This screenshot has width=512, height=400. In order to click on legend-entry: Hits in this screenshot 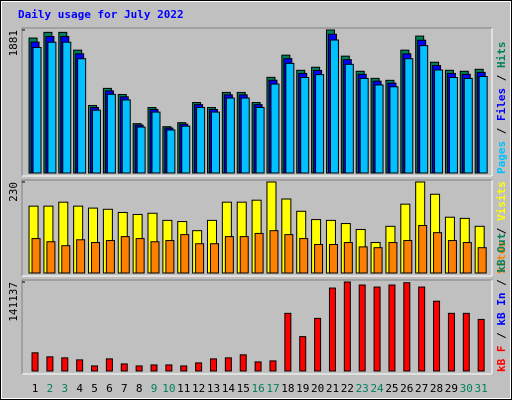, I will do `click(501, 55)`.